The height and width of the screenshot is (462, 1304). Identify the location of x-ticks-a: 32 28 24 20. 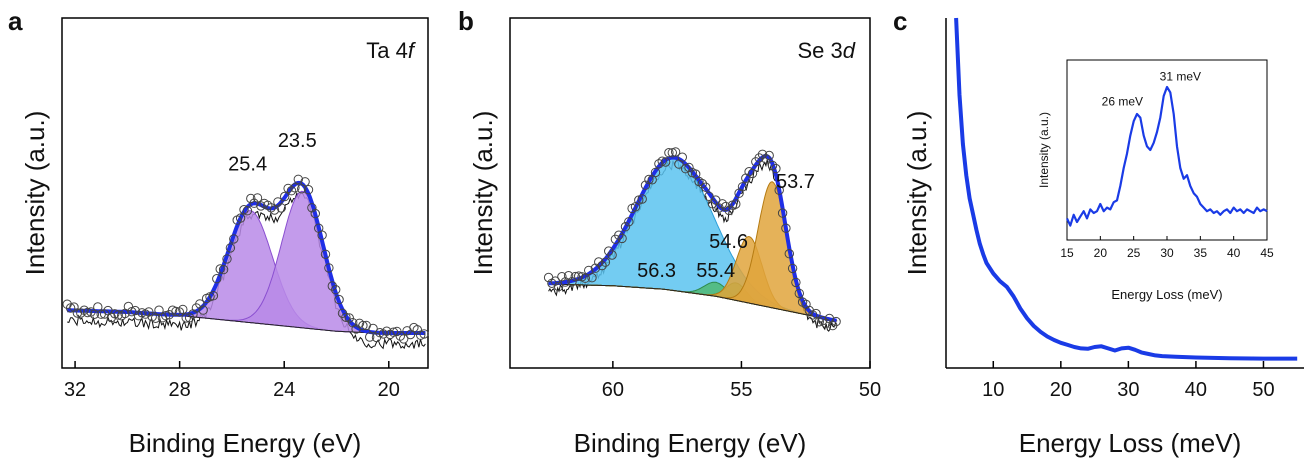
(232, 381).